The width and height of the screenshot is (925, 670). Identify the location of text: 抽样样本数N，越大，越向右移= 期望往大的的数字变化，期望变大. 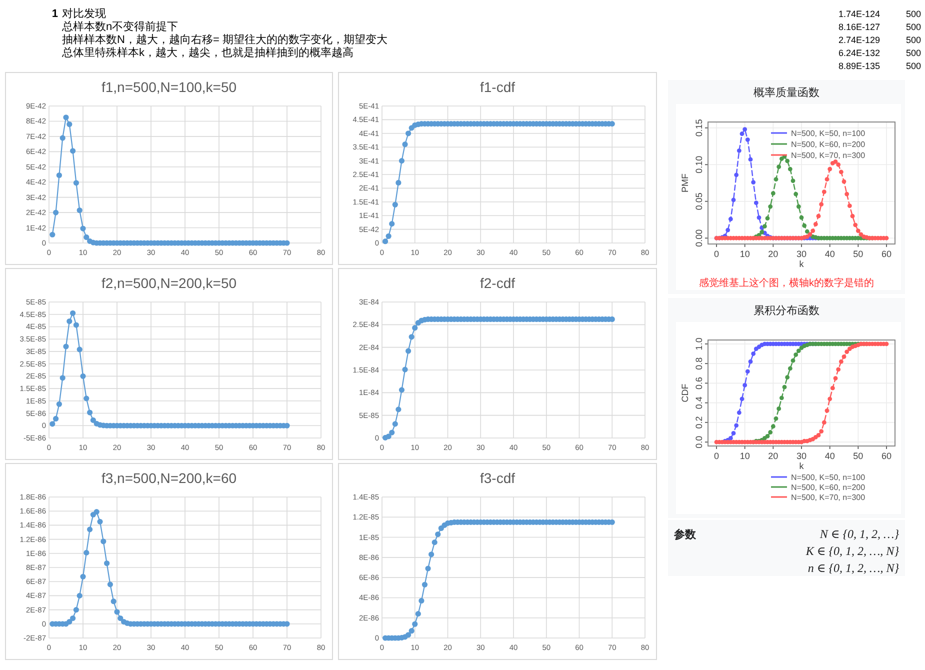
(225, 39).